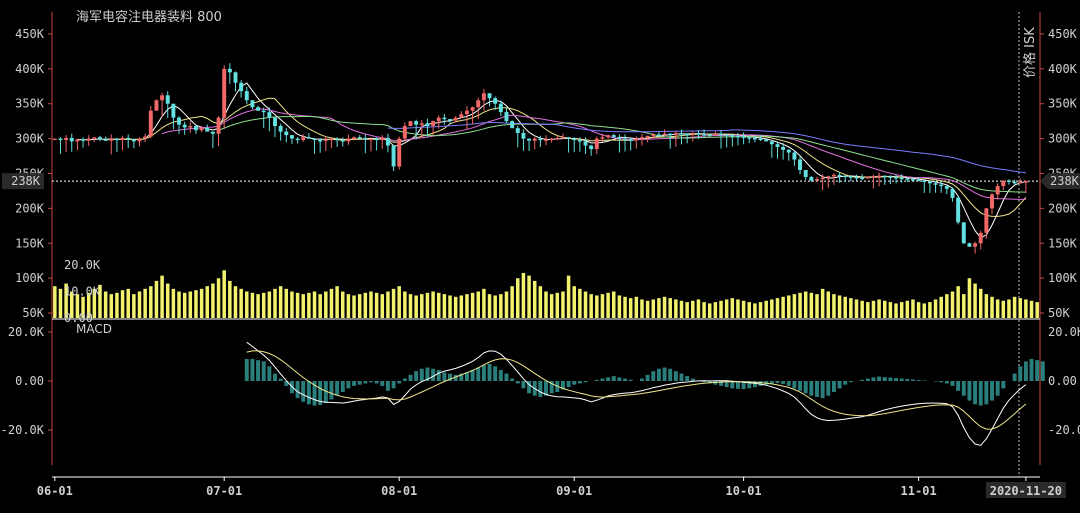 The height and width of the screenshot is (513, 1080). Describe the element at coordinates (919, 491) in the screenshot. I see `x-tick-label: 11-01` at that location.